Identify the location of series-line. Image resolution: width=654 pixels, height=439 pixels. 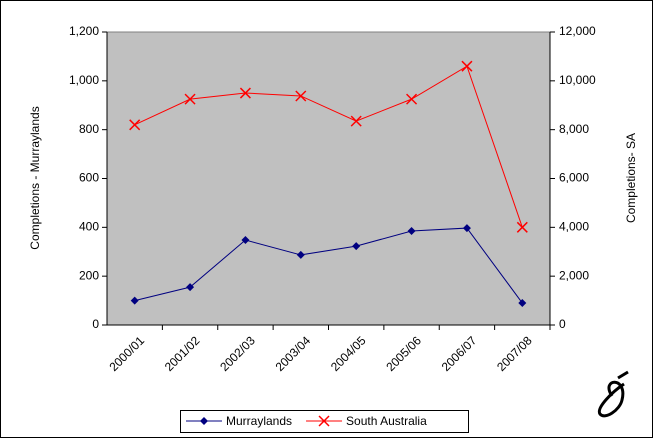
(328, 265).